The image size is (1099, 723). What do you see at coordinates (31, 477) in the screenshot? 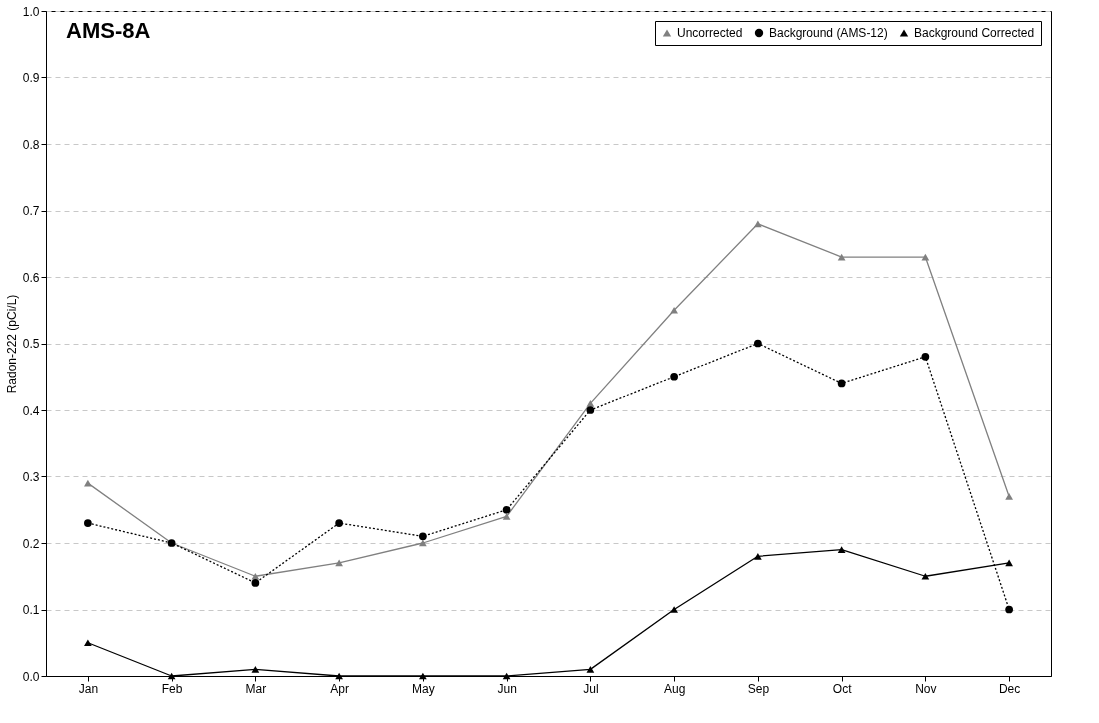
I see `y-tick-label: 0.3` at bounding box center [31, 477].